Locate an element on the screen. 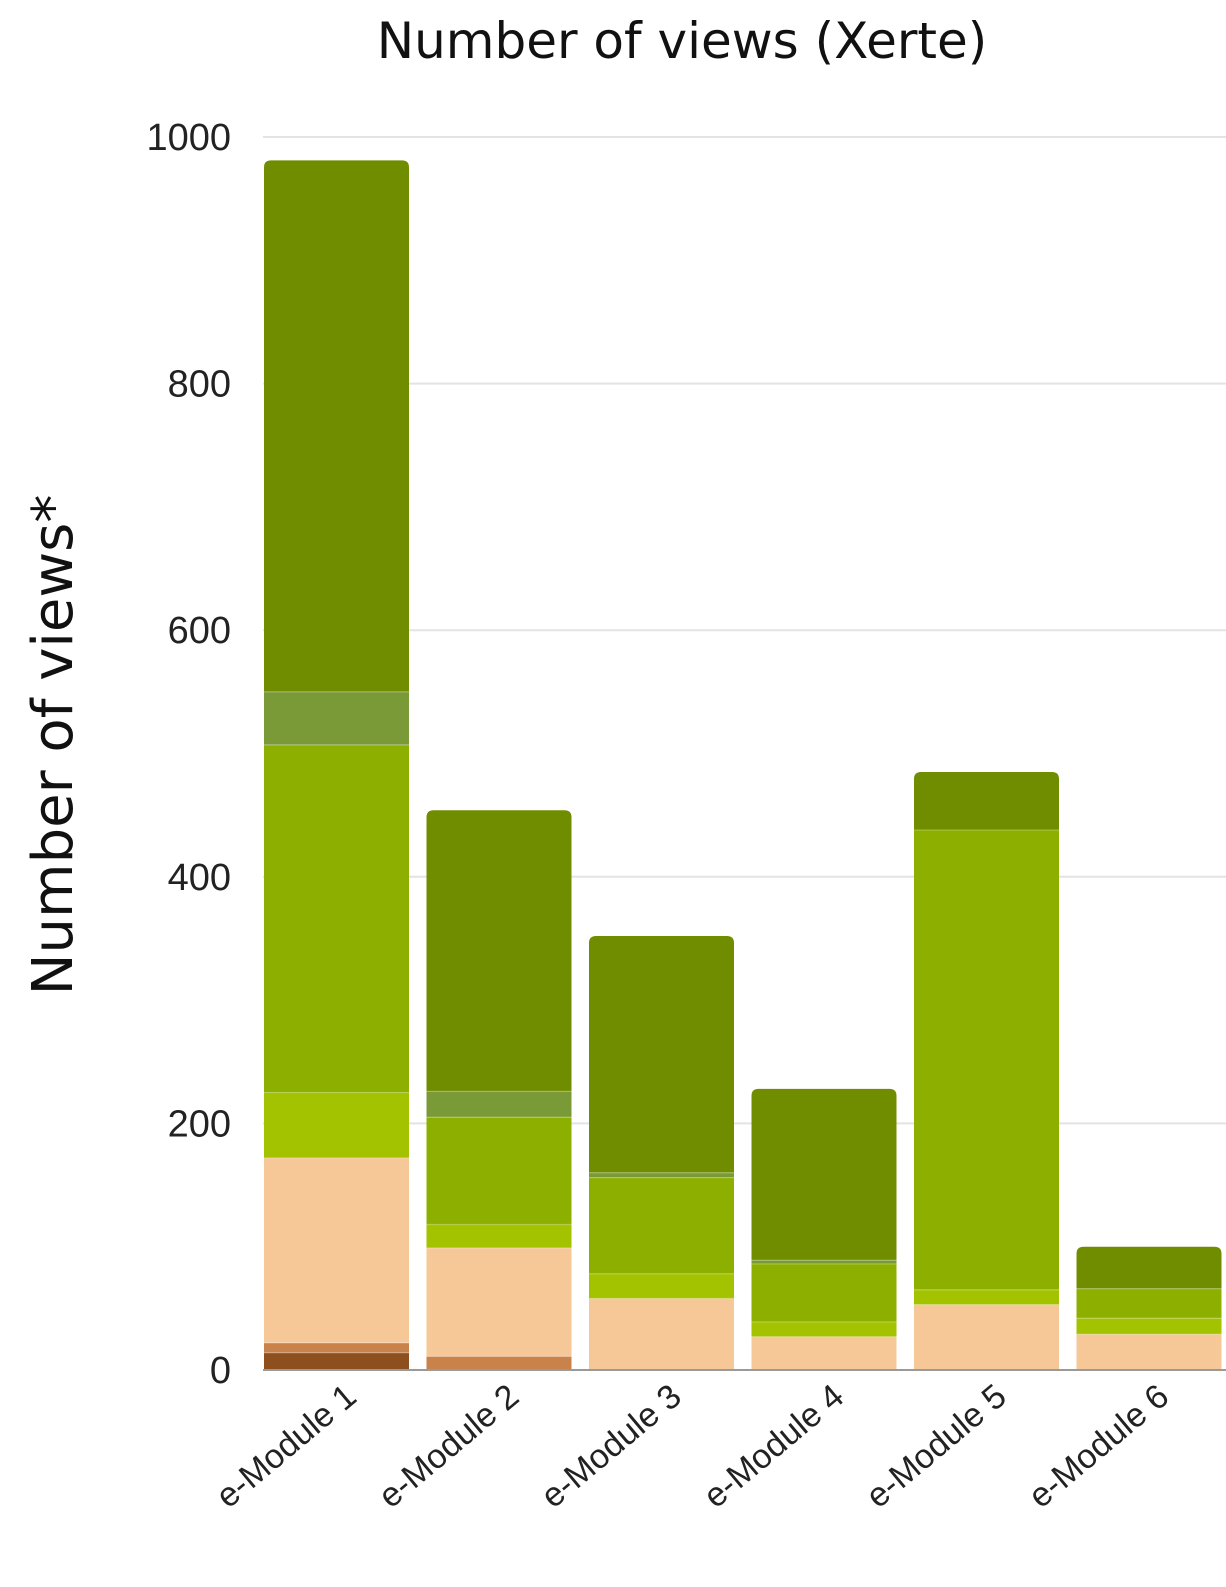  y-tick-label: 600 is located at coordinates (199, 631).